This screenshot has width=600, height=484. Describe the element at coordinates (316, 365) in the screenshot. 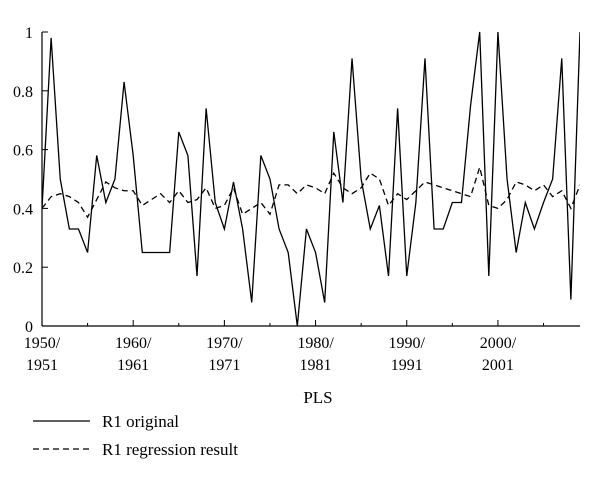

I see `x-tick-label: 1981` at that location.